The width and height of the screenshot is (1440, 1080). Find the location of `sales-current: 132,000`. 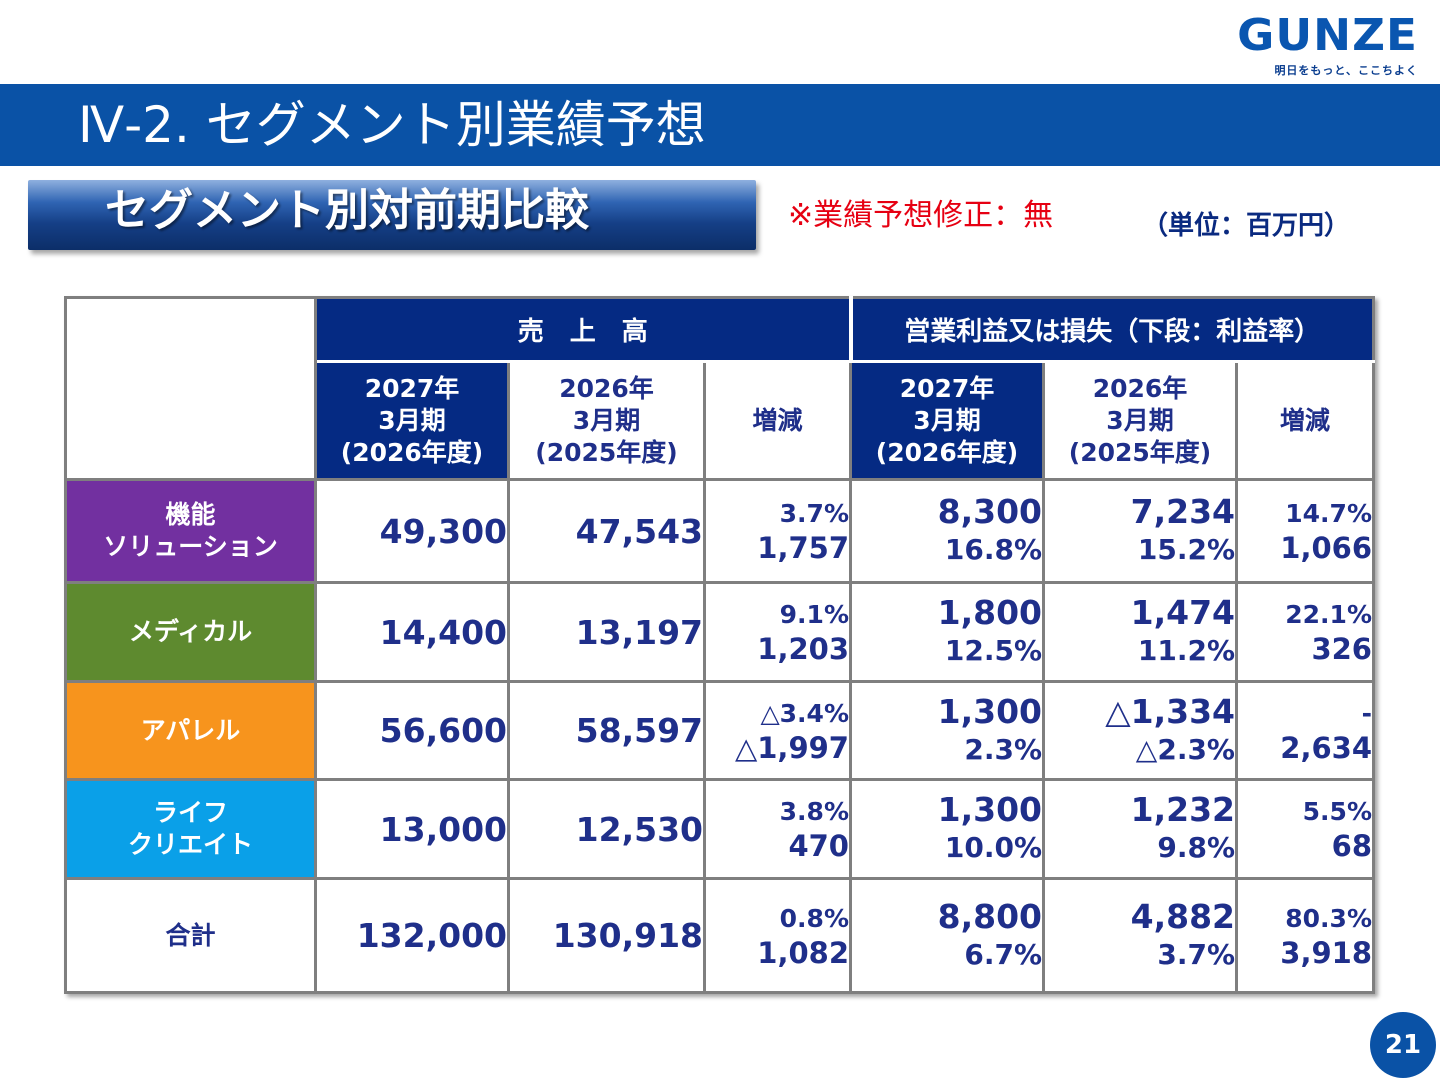

sales-current: 132,000 is located at coordinates (412, 935).